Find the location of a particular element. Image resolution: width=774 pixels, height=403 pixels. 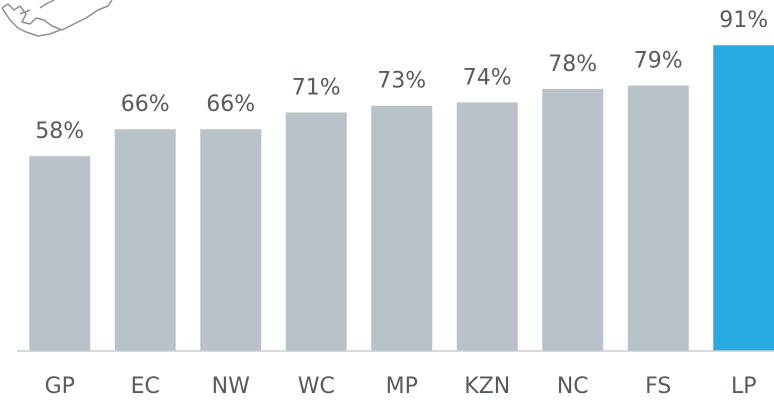

x-tick-label: LP is located at coordinates (744, 386).